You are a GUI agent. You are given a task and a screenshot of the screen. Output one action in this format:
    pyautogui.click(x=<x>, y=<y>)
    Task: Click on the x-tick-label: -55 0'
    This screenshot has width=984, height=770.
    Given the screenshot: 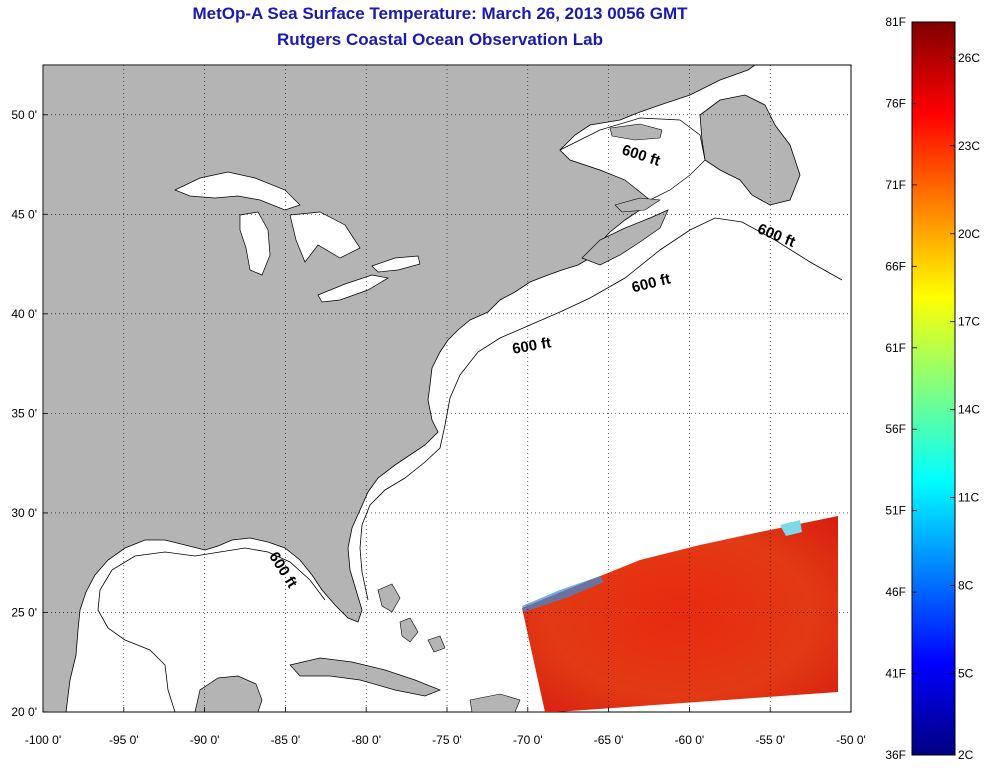 What is the action you would take?
    pyautogui.click(x=770, y=740)
    